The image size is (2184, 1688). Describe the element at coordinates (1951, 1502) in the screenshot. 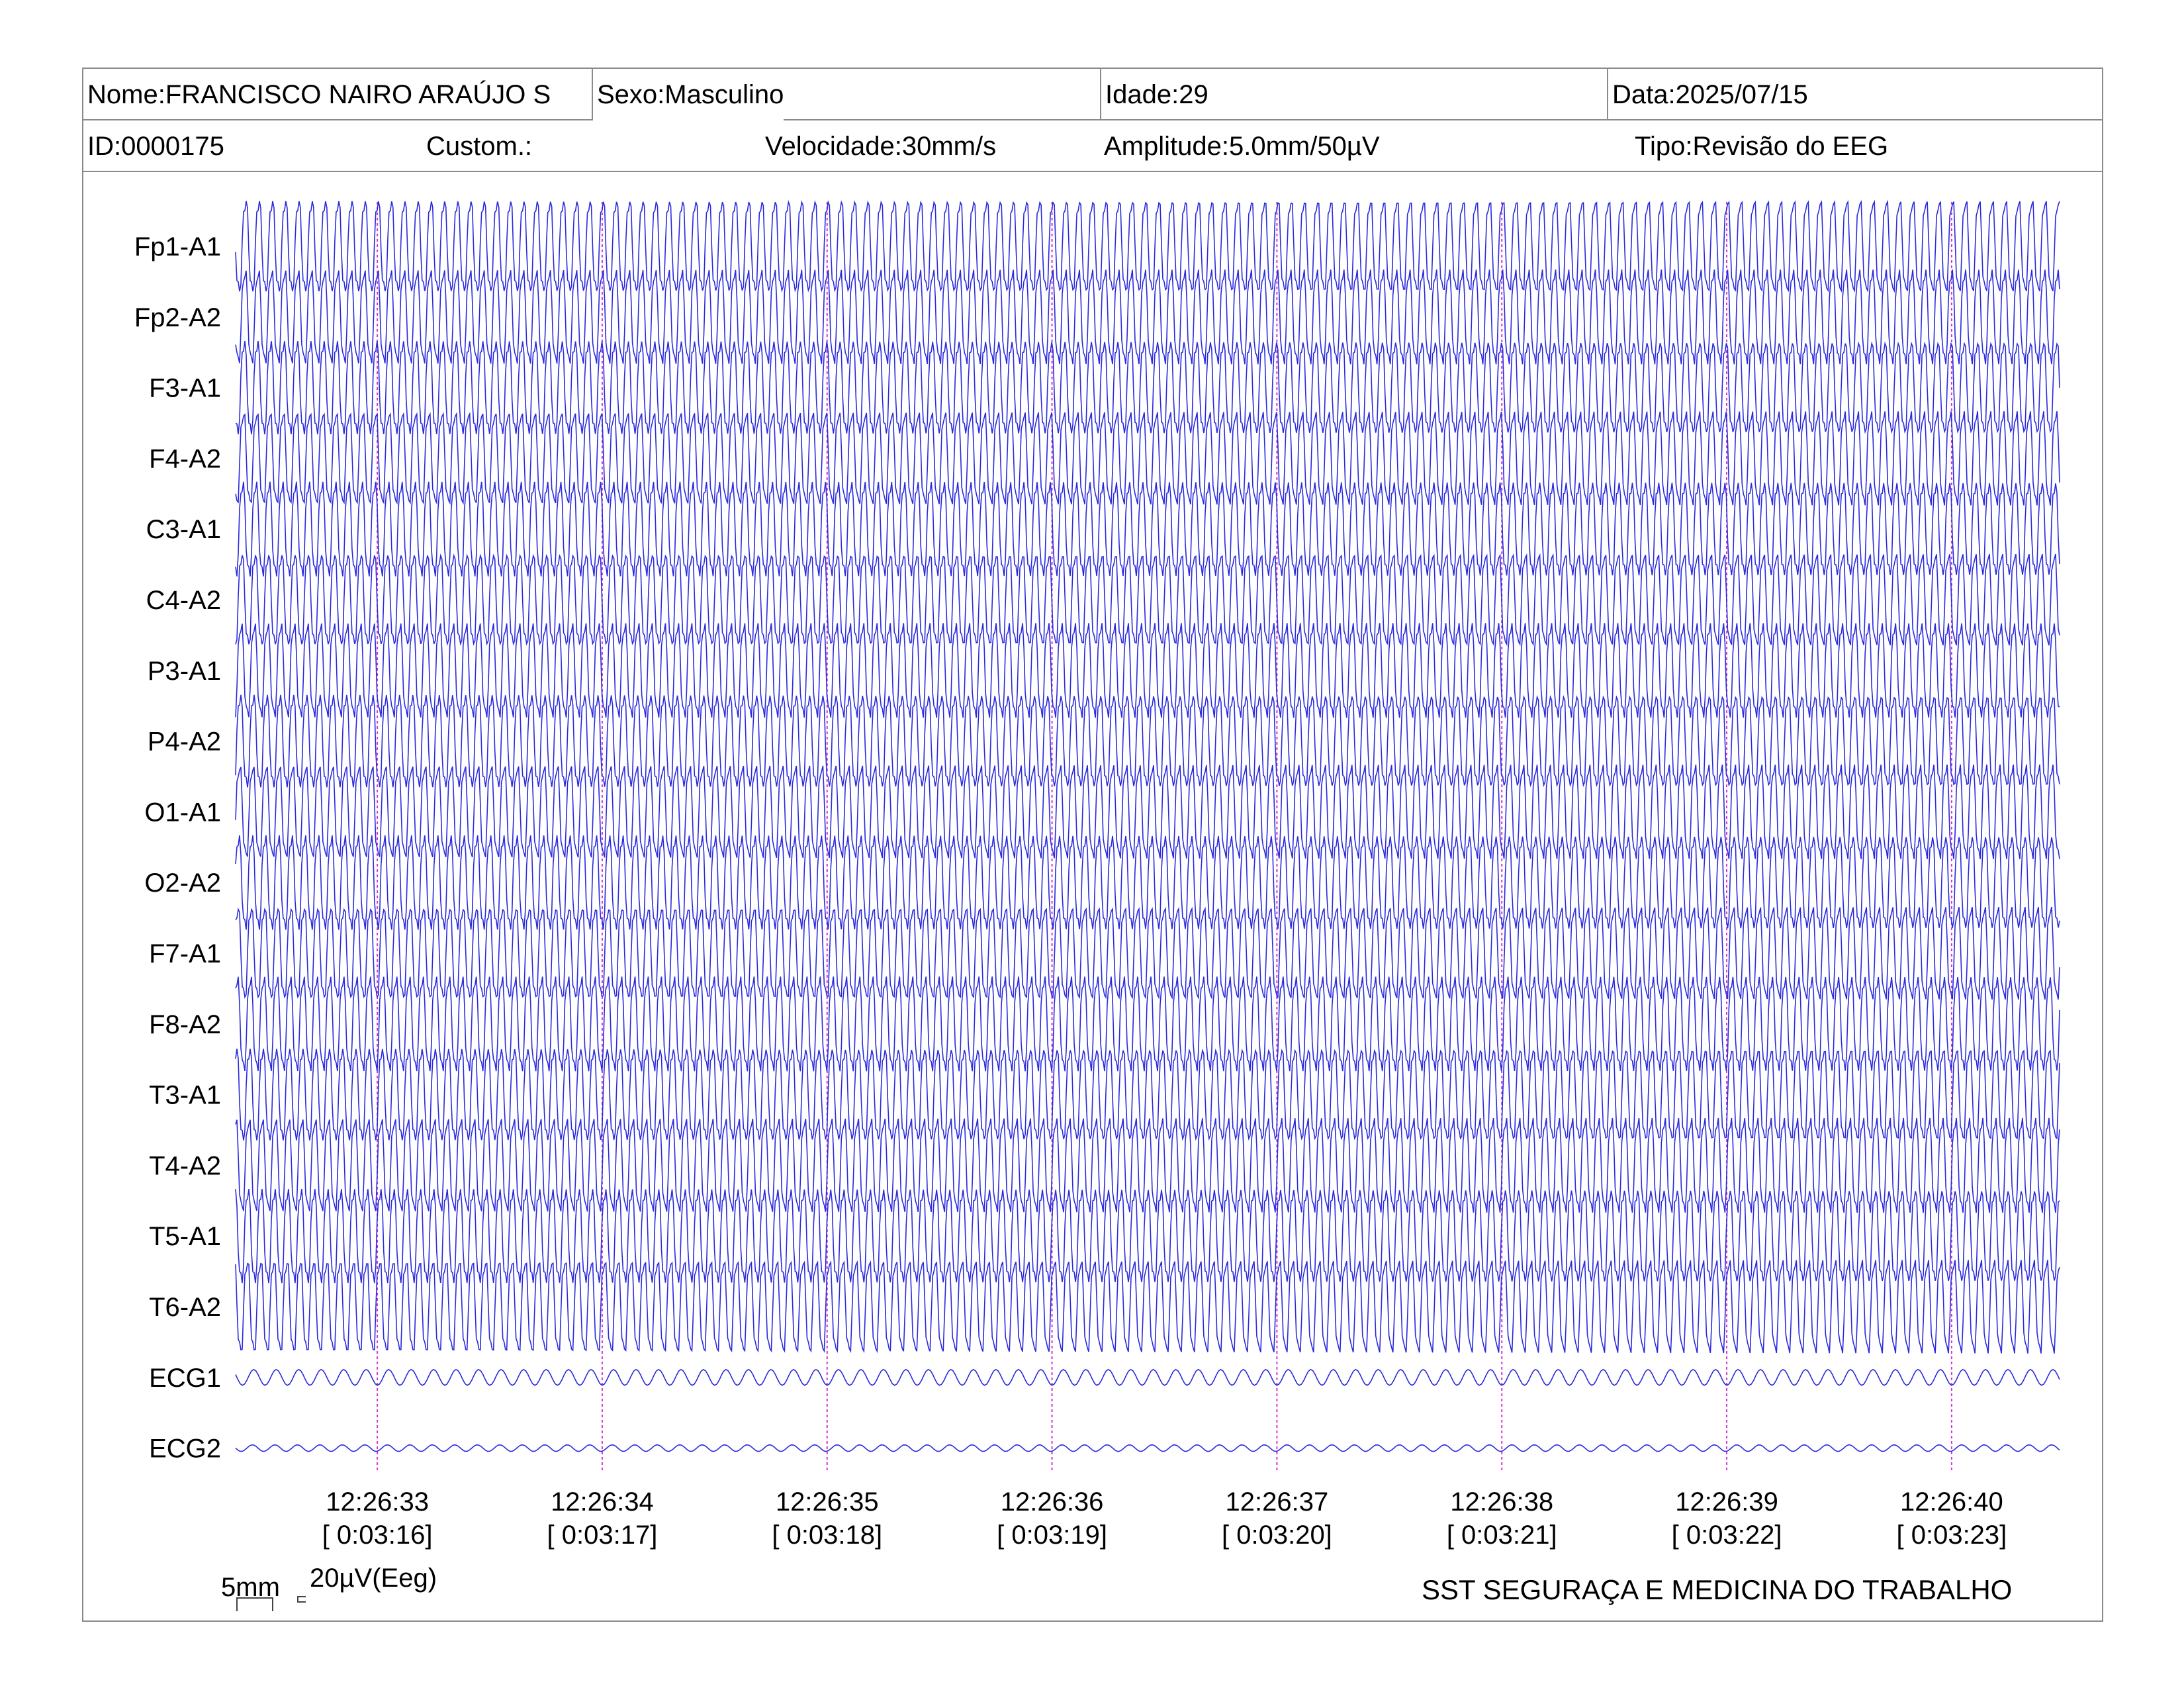

I see `time-clock-label: 12:26:40` at that location.